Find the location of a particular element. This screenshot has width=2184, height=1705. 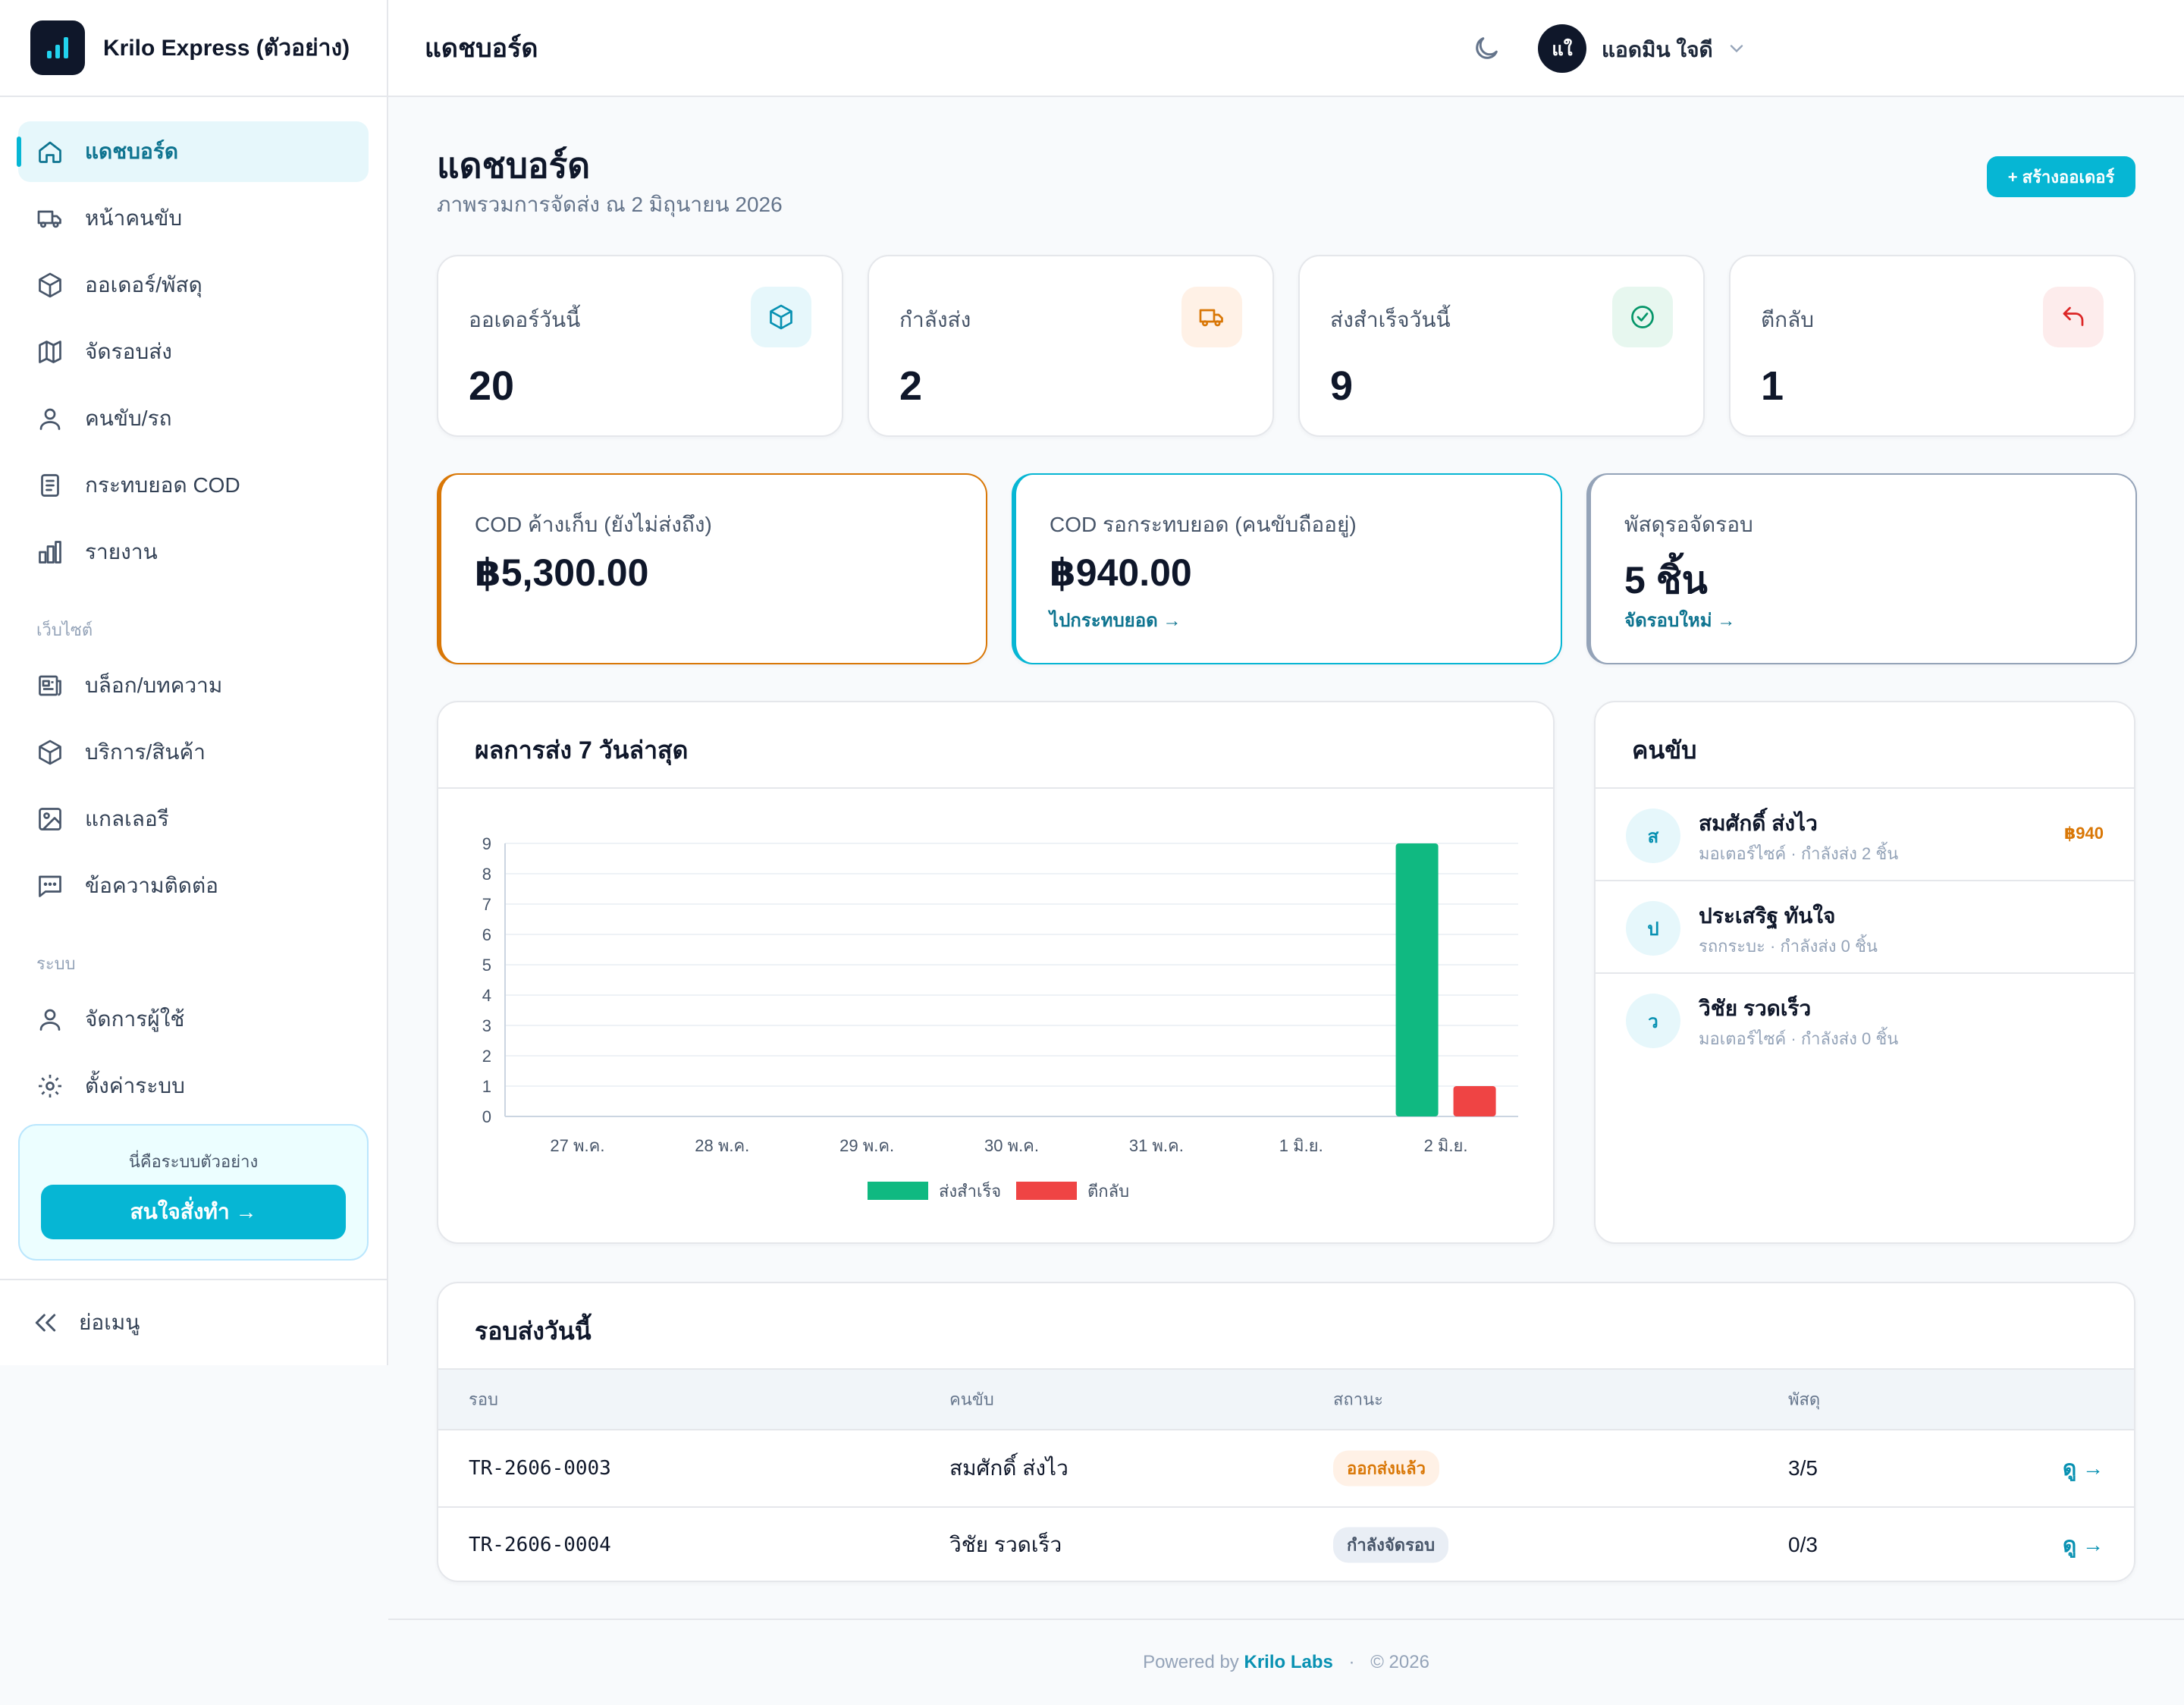

stat-value: 1 is located at coordinates (1772, 386).